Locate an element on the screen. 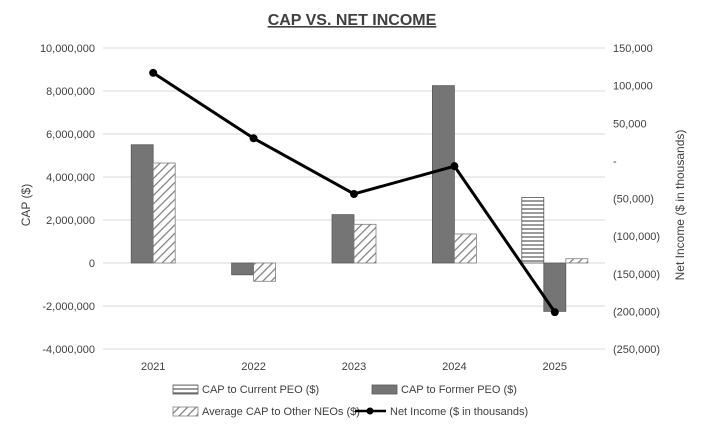 Image resolution: width=711 pixels, height=438 pixels. x-tick-label: 2021 is located at coordinates (153, 367).